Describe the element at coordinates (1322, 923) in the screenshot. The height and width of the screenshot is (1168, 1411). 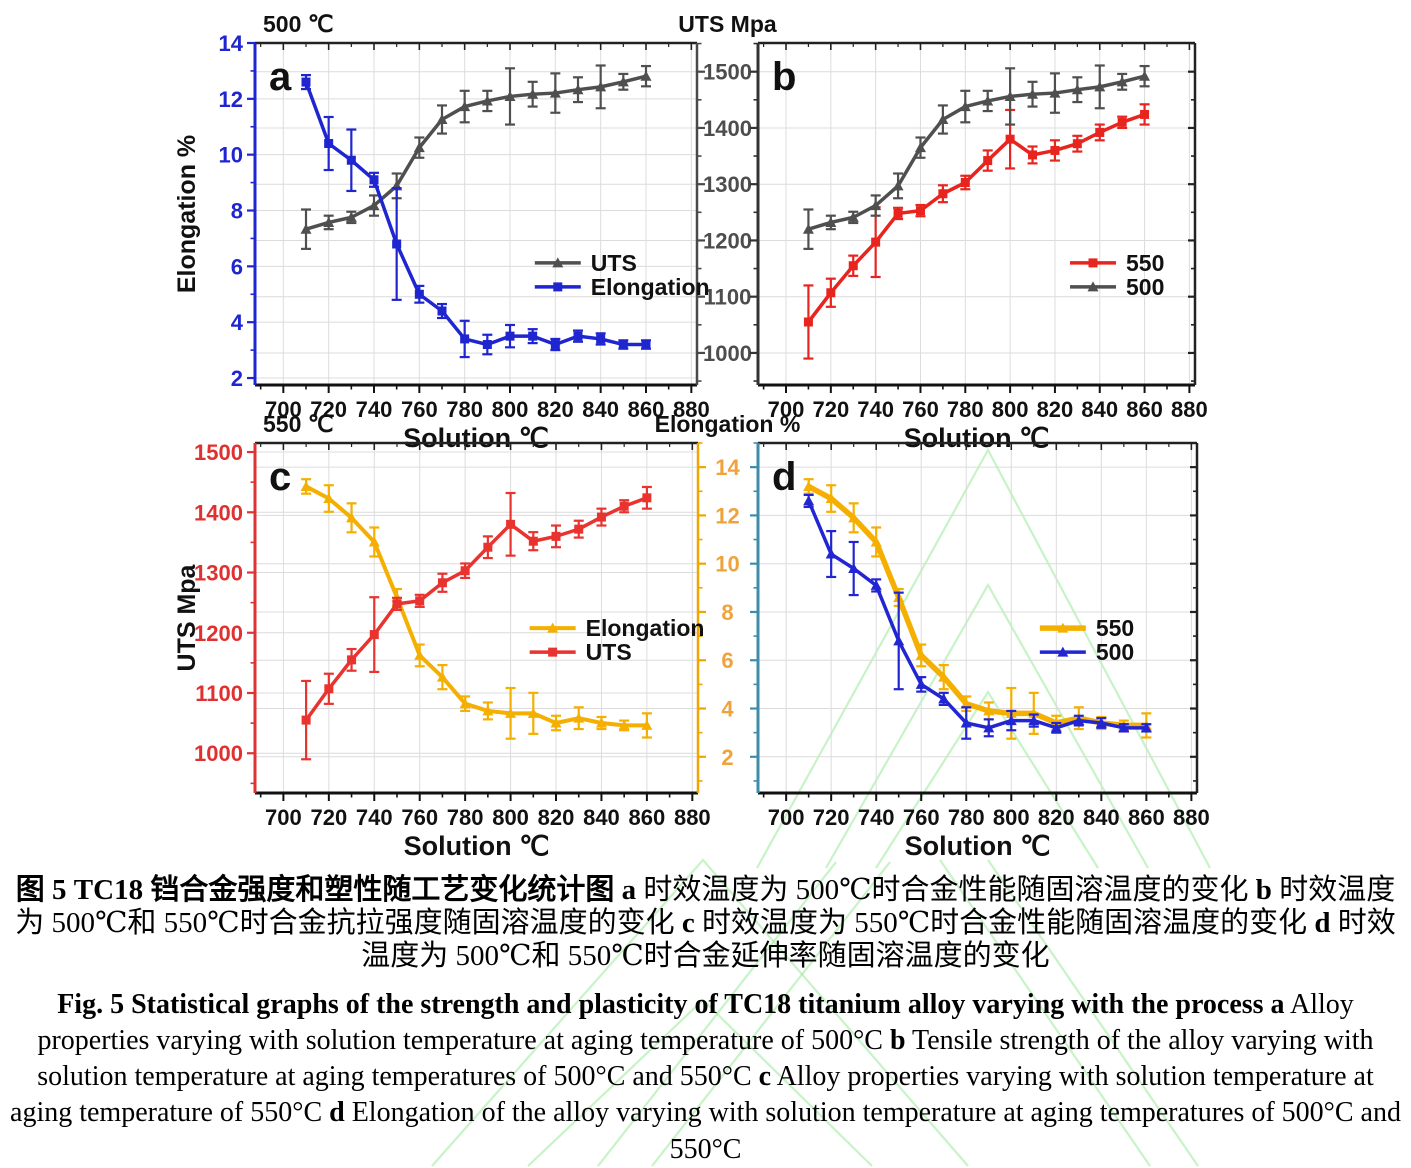
I see `caption-segment-bold: d` at that location.